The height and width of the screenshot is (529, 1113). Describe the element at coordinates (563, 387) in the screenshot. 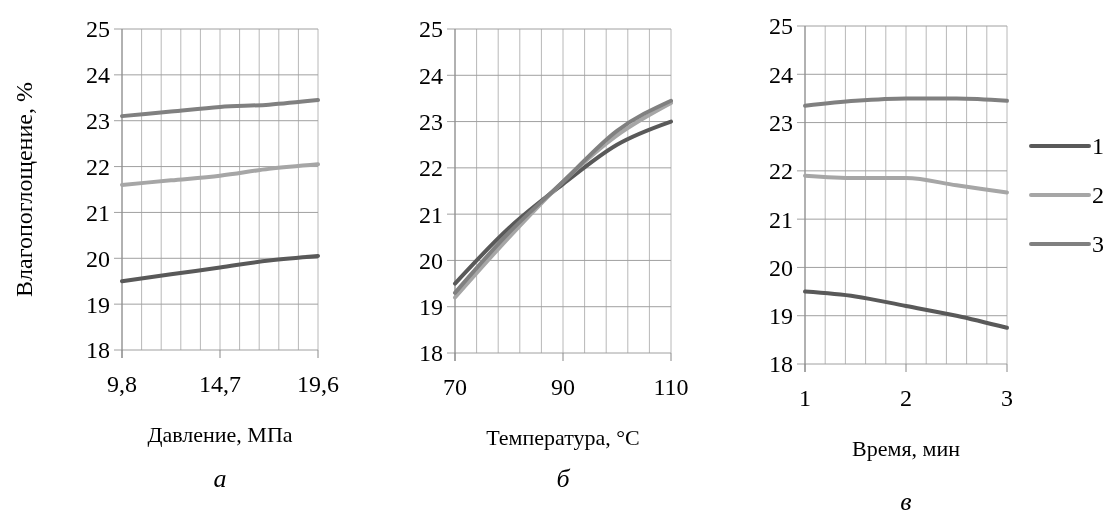

I see `x-tick-label: 90` at that location.